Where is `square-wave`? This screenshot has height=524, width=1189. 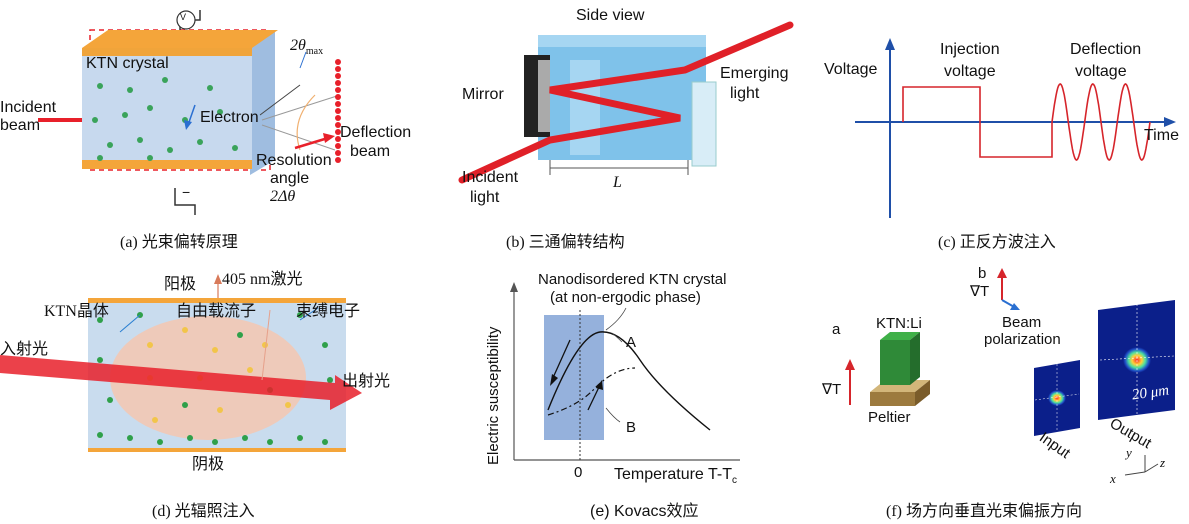
square-wave is located at coordinates (977, 122).